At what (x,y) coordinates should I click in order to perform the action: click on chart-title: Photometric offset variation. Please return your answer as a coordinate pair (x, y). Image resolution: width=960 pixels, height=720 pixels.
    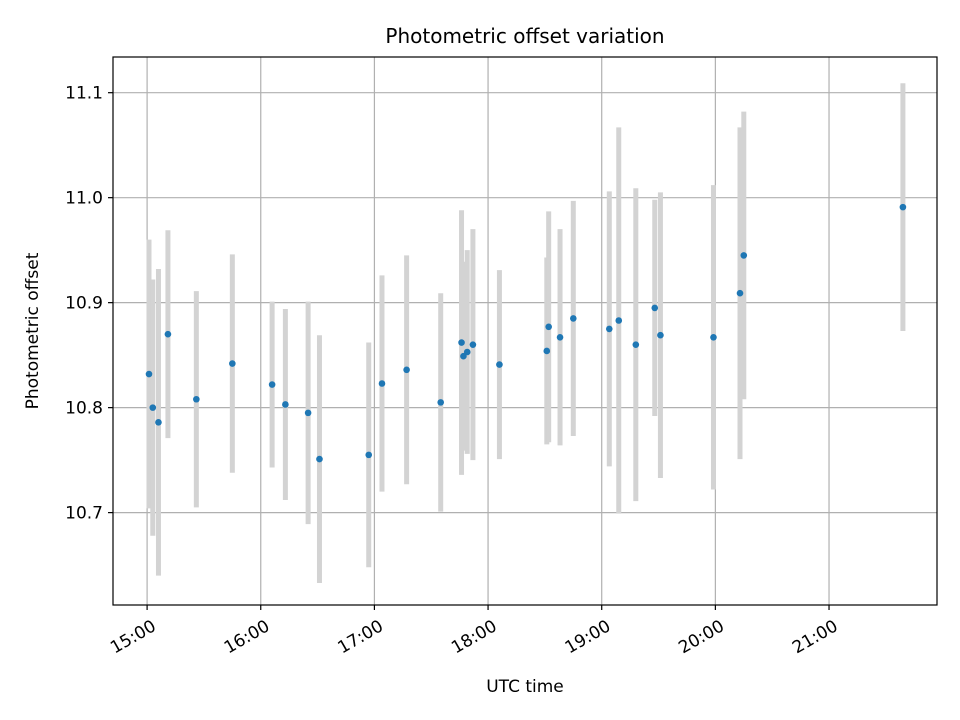
    Looking at the image, I should click on (524, 36).